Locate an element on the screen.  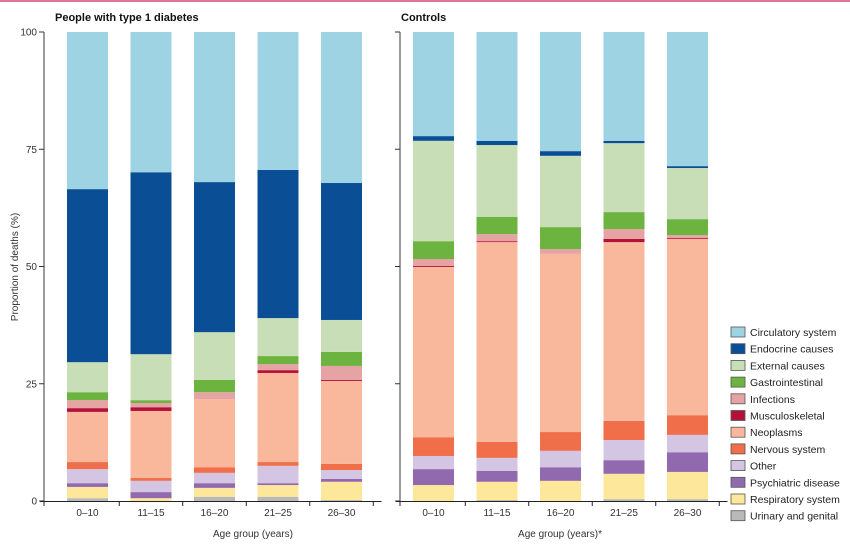
x-tick-label: 16–20 is located at coordinates (561, 513).